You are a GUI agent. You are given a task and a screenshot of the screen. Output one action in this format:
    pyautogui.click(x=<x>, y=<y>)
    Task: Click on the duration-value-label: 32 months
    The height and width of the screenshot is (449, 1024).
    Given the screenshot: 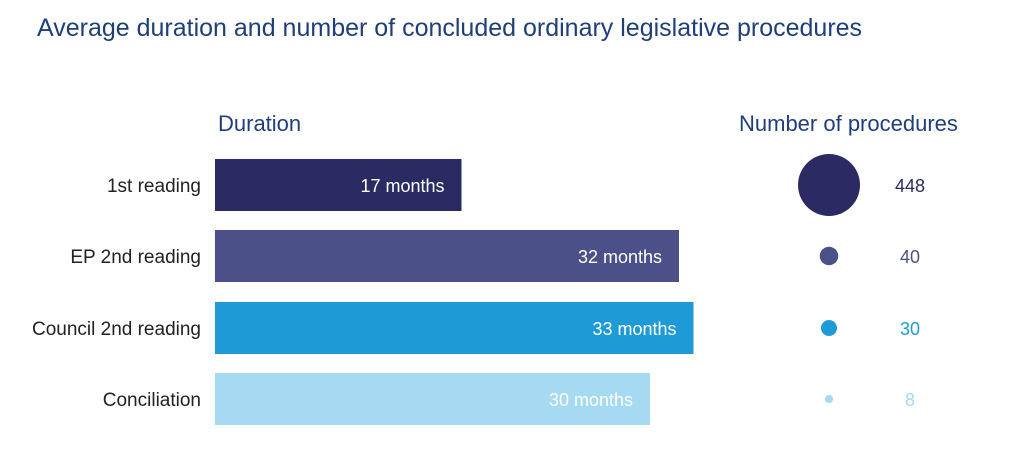 What is the action you would take?
    pyautogui.click(x=620, y=257)
    